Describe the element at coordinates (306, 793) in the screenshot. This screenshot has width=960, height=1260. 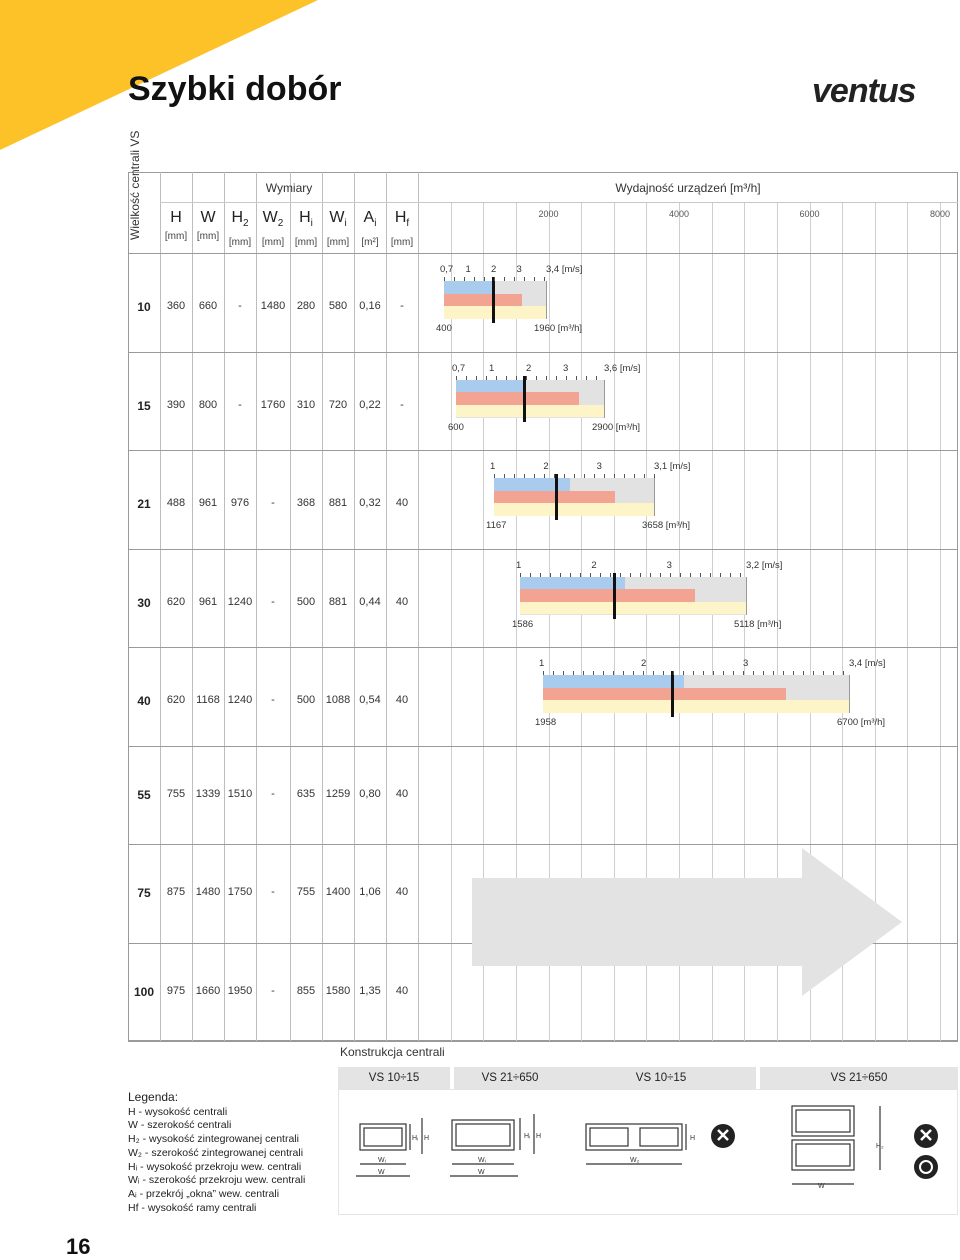
I see `row-value: 635` at that location.